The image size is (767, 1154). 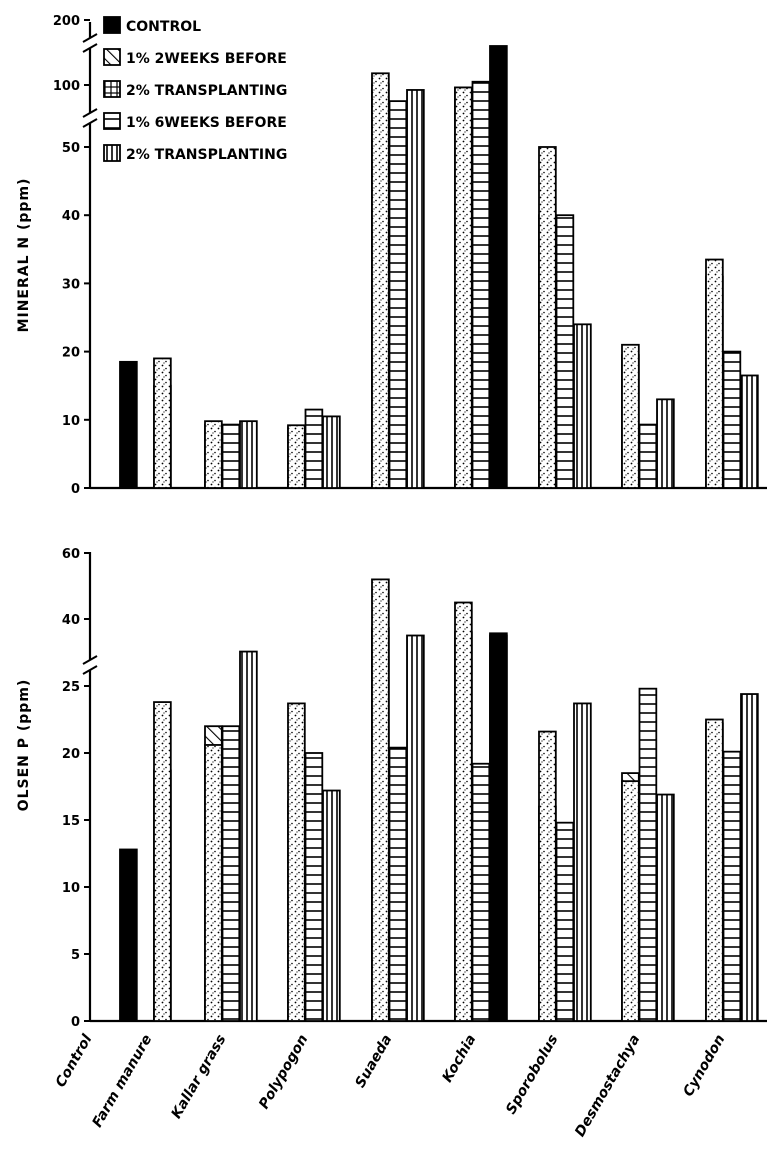 What do you see at coordinates (459, 1058) in the screenshot?
I see `category-label: Kochia` at bounding box center [459, 1058].